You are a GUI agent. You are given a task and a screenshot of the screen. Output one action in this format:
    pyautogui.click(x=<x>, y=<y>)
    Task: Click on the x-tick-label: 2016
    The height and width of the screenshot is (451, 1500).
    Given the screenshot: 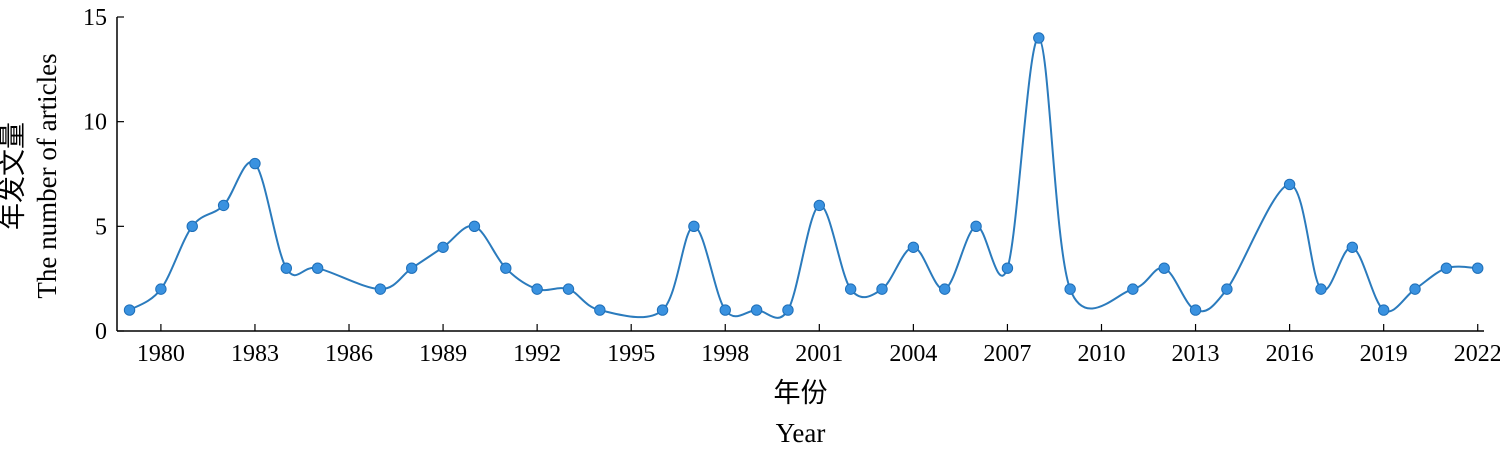 What is the action you would take?
    pyautogui.click(x=1290, y=354)
    